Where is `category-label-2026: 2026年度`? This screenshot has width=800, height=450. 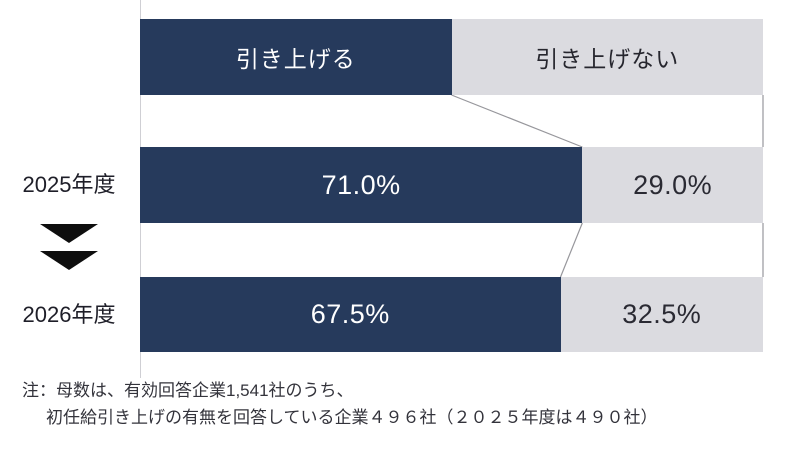 category-label-2026: 2026年度 is located at coordinates (69, 314).